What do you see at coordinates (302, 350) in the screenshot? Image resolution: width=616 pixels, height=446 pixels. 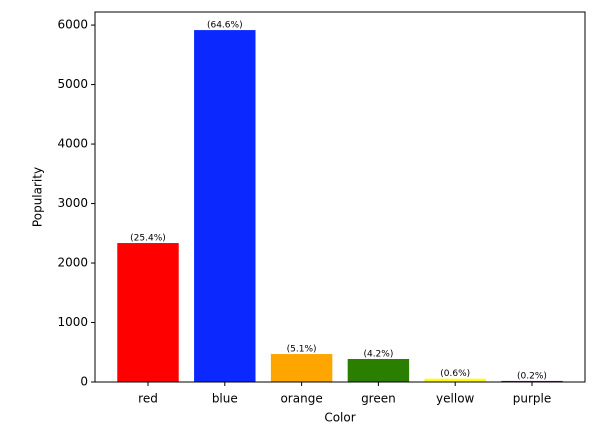 I see `bar-annotation: (5.1%)` at bounding box center [302, 350].